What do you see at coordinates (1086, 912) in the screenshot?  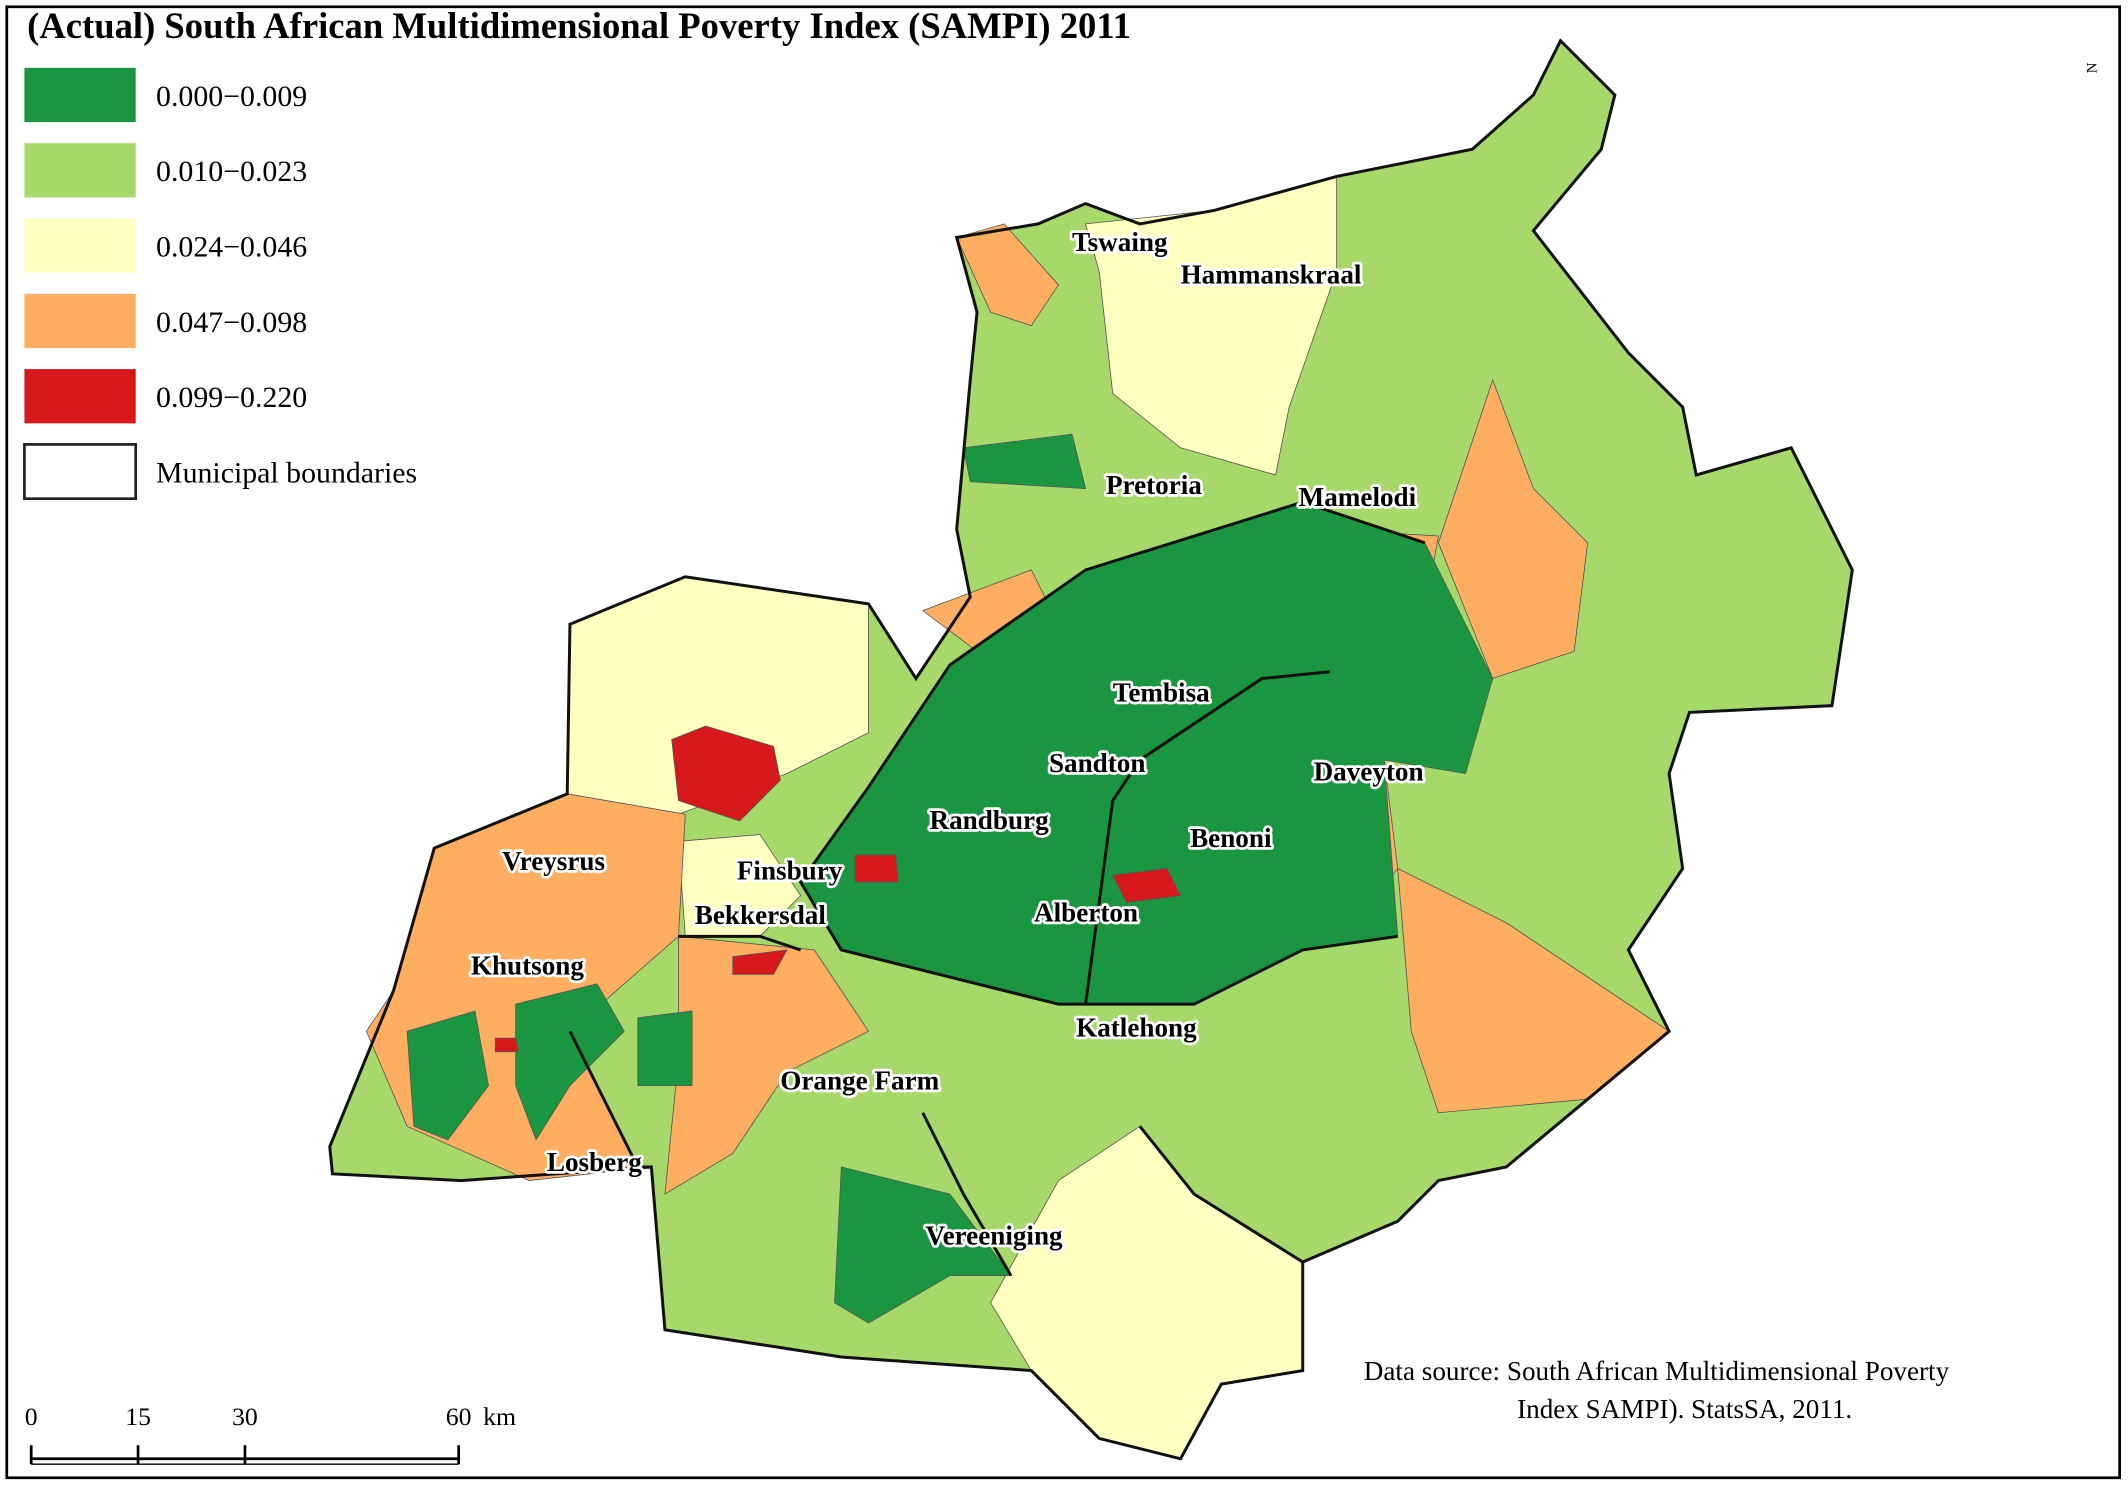 I see `place-label: Alberton` at bounding box center [1086, 912].